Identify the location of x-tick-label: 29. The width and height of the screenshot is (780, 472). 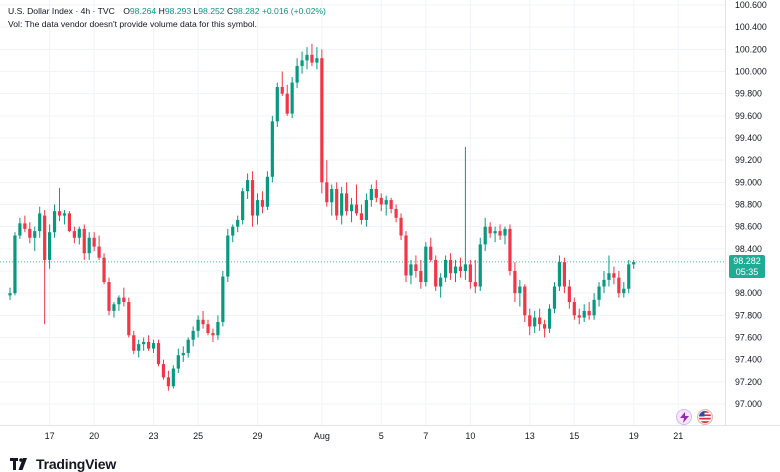
(257, 436).